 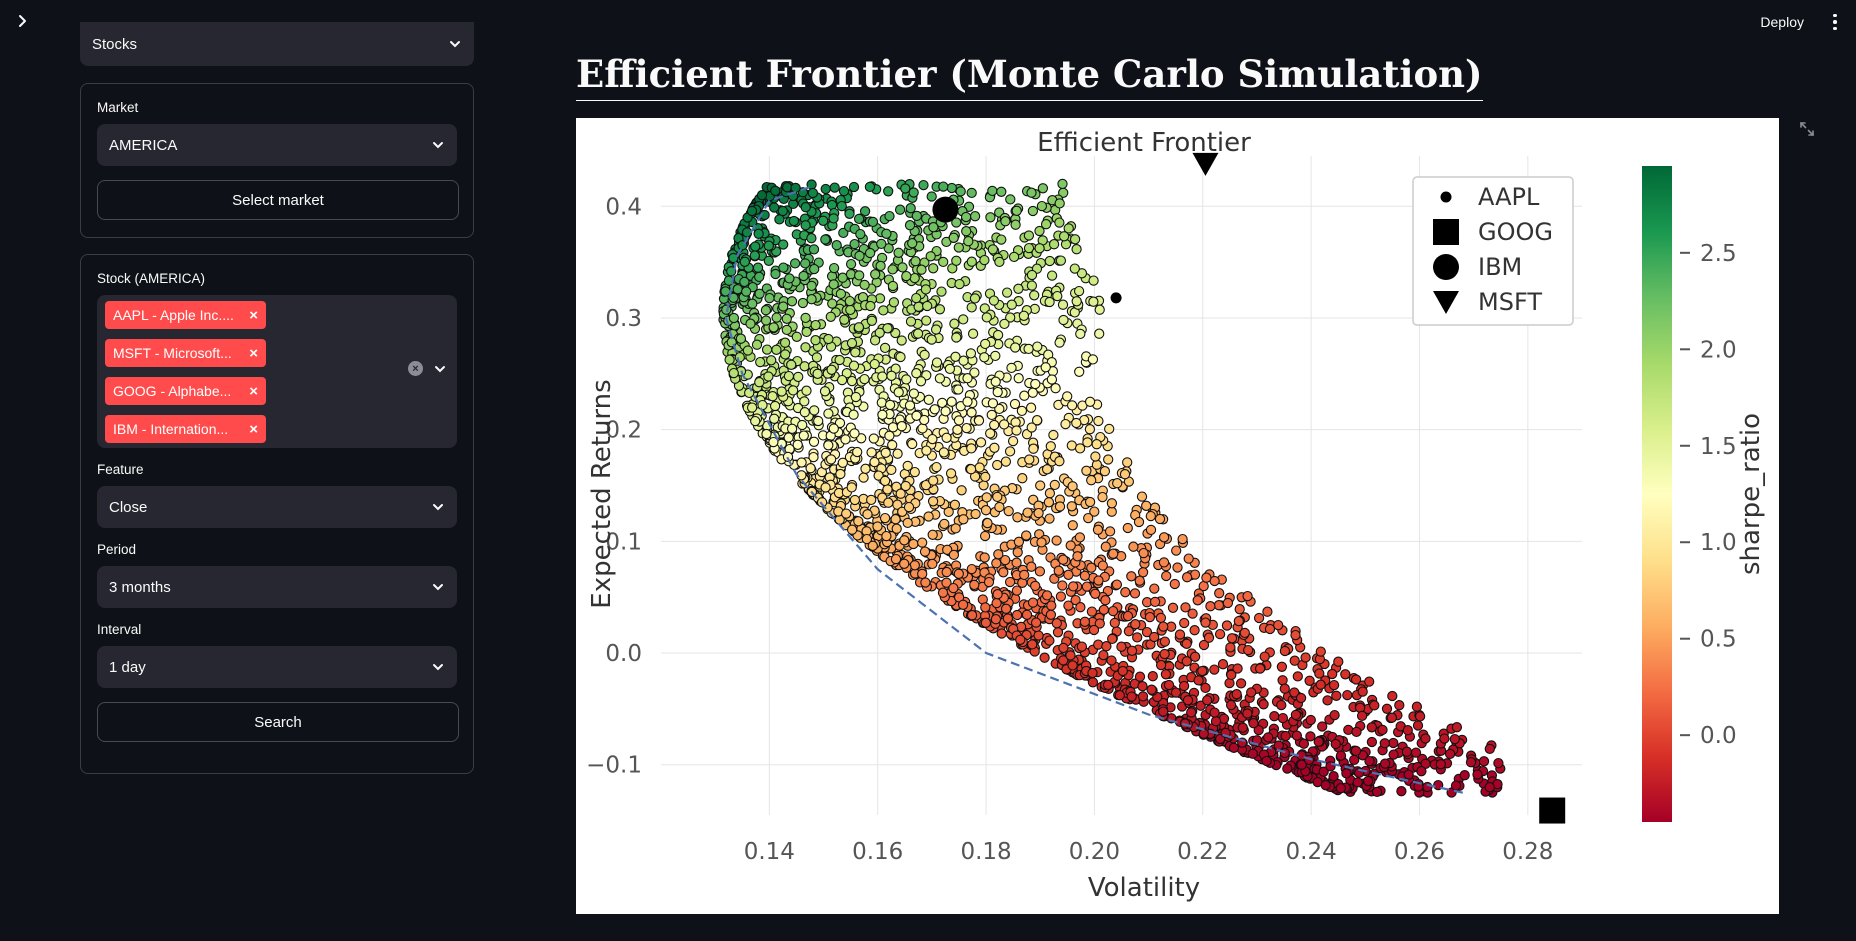 I want to click on stock-tag: GOOG - Alphabe... ×, so click(x=185, y=391).